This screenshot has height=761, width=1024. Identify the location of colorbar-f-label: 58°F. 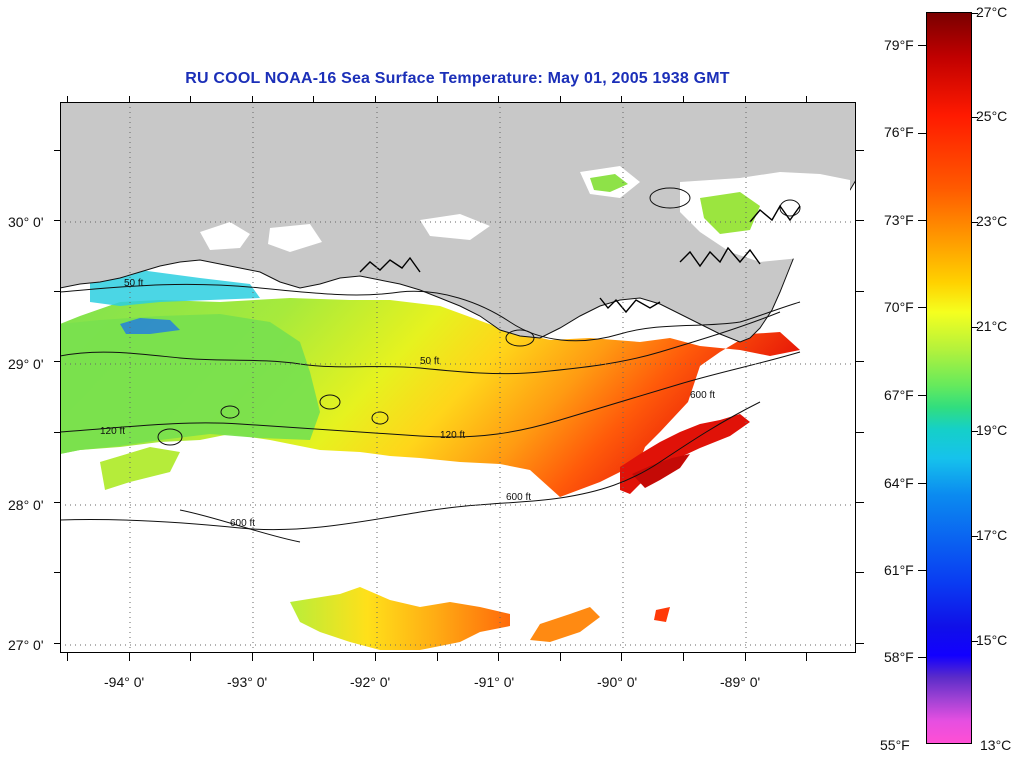
(899, 657).